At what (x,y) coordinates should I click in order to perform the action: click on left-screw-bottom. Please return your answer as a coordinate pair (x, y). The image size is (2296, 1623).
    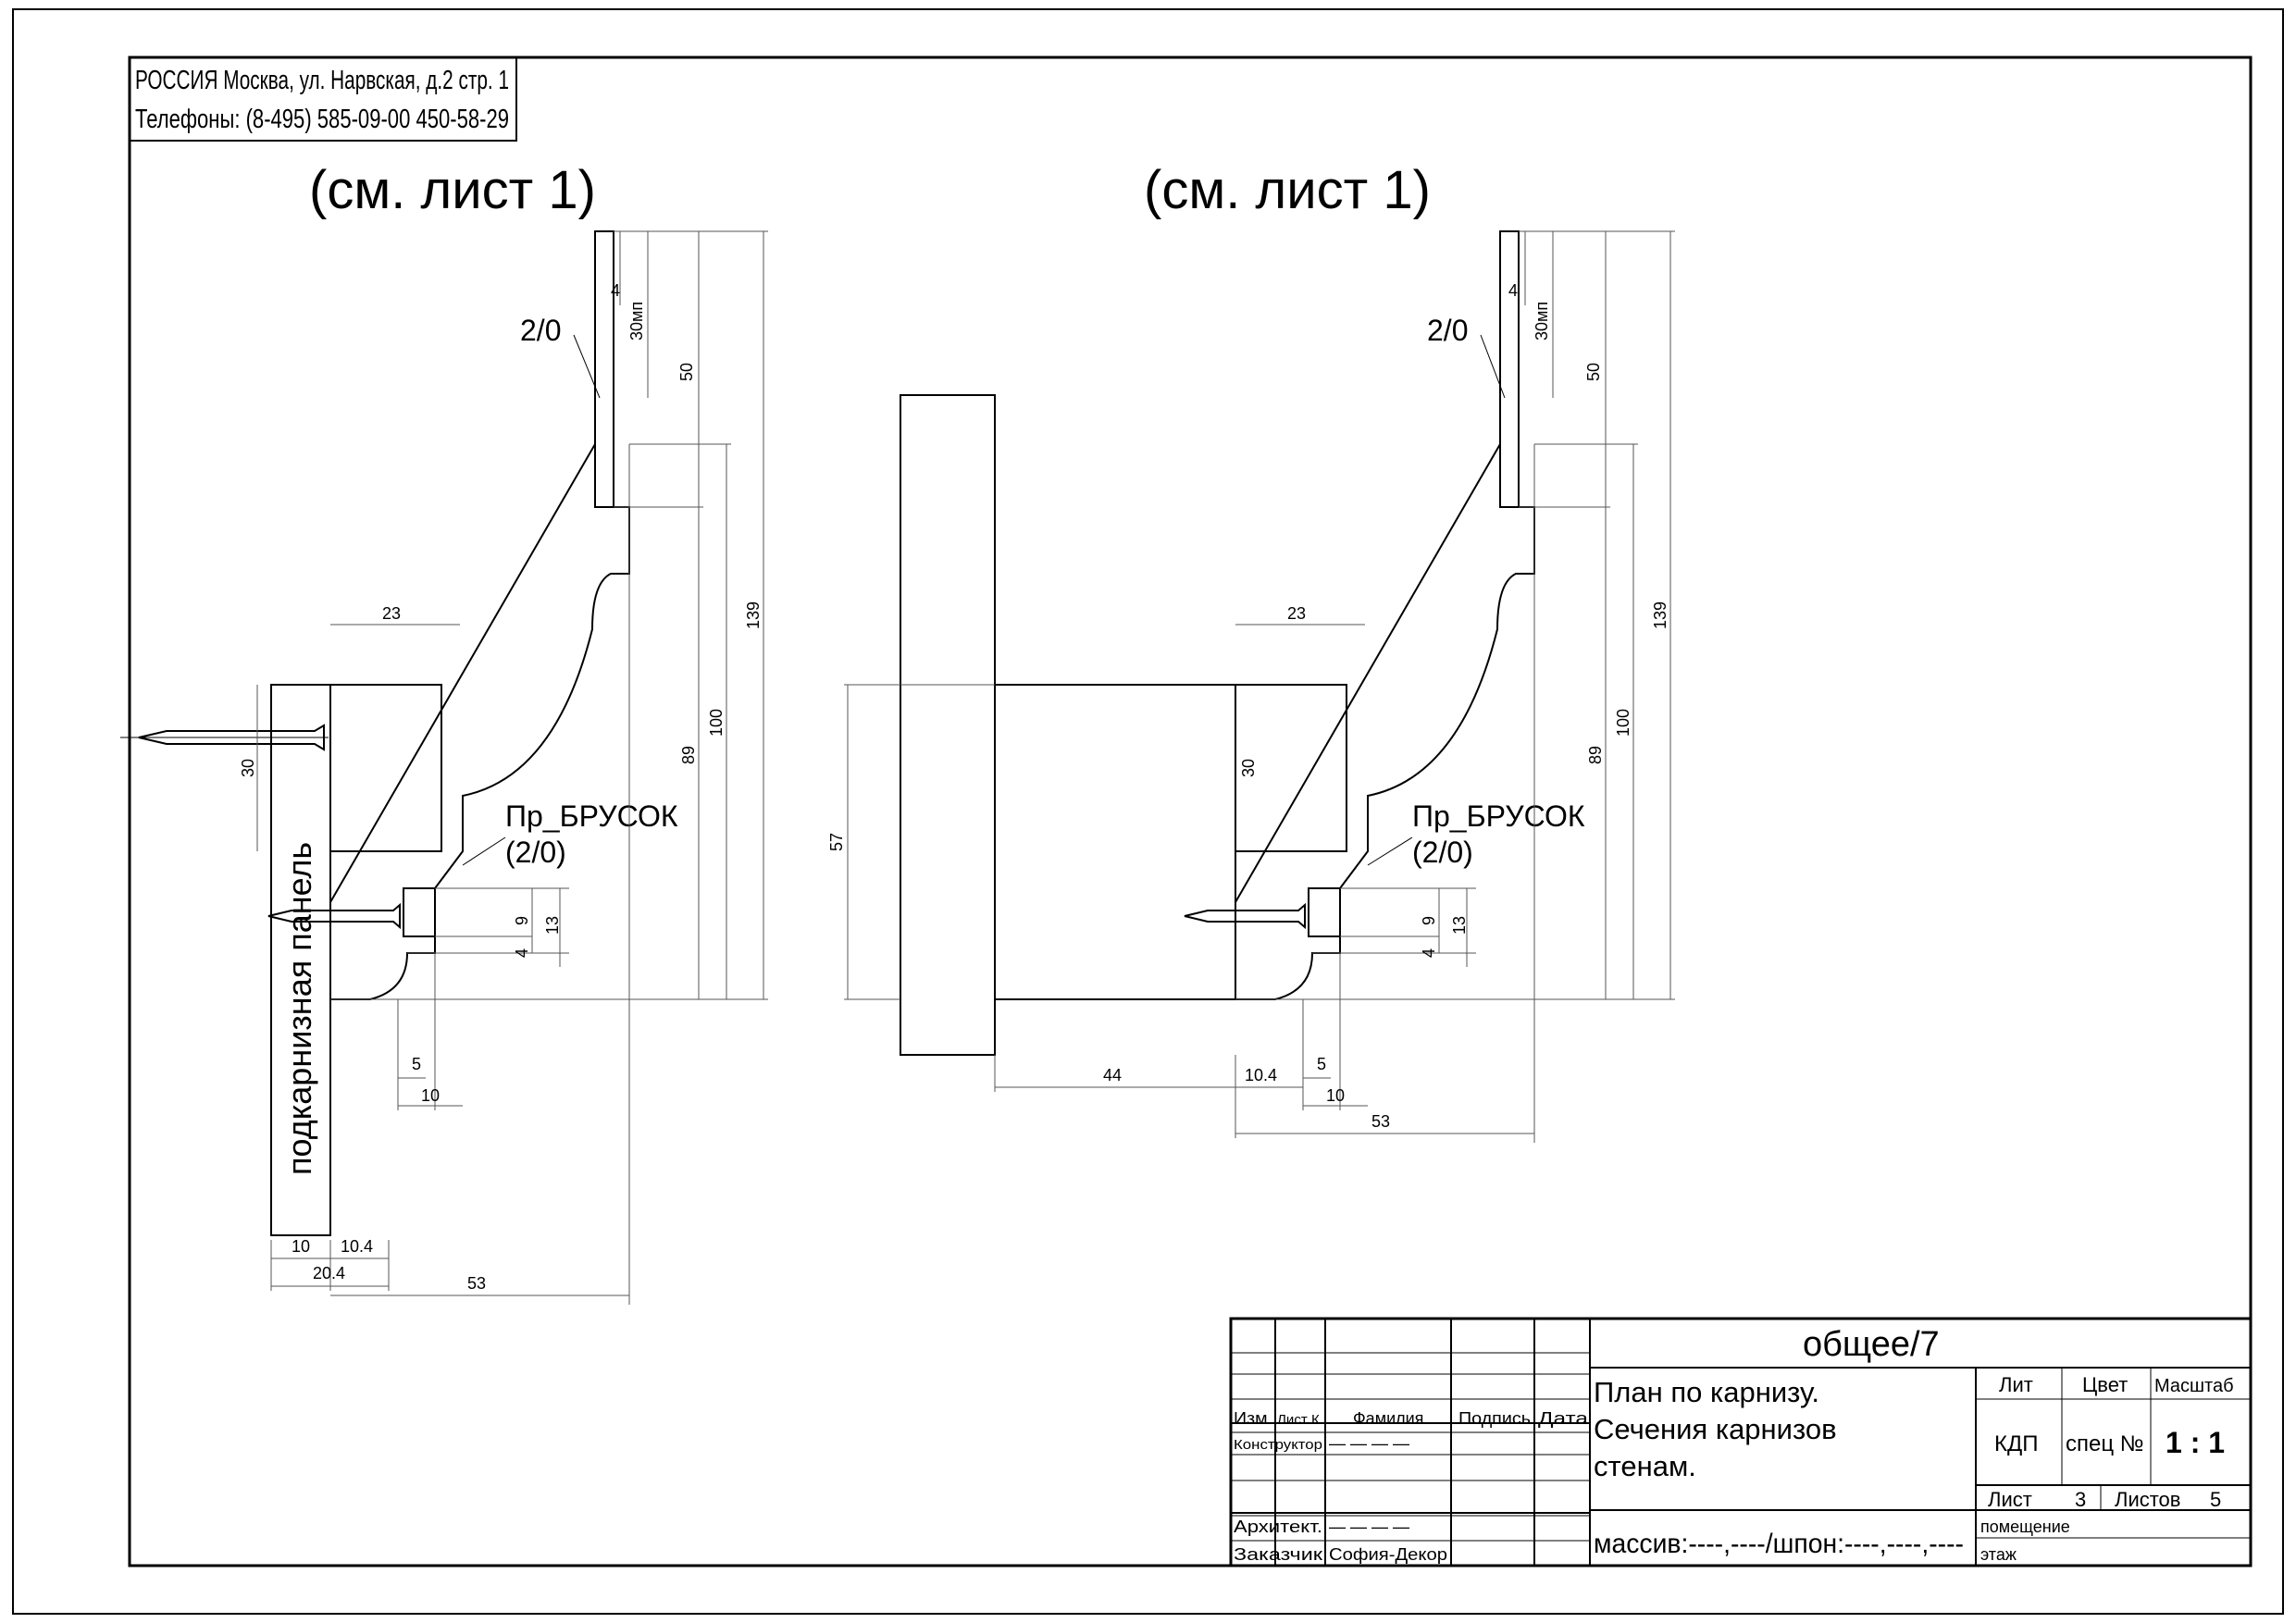
    Looking at the image, I should click on (334, 916).